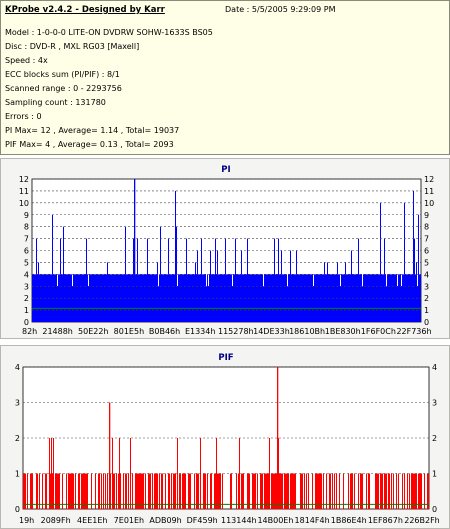  Describe the element at coordinates (63, 88) in the screenshot. I see `range-line: Scanned range : 0 - 2293756` at that location.